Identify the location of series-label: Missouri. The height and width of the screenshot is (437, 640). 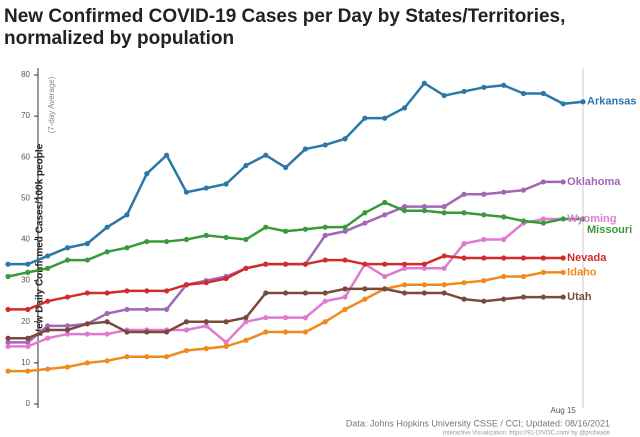
(609, 230).